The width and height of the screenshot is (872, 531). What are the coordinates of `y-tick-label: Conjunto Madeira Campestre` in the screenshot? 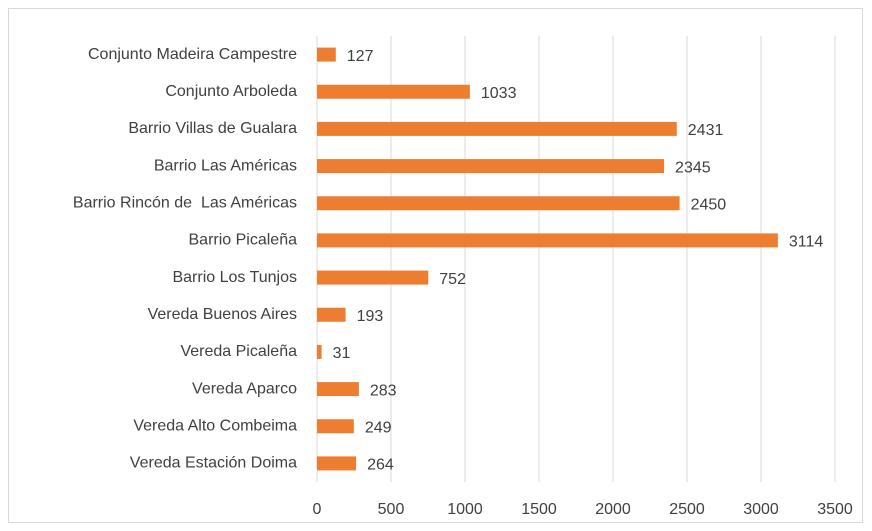 It's located at (192, 54).